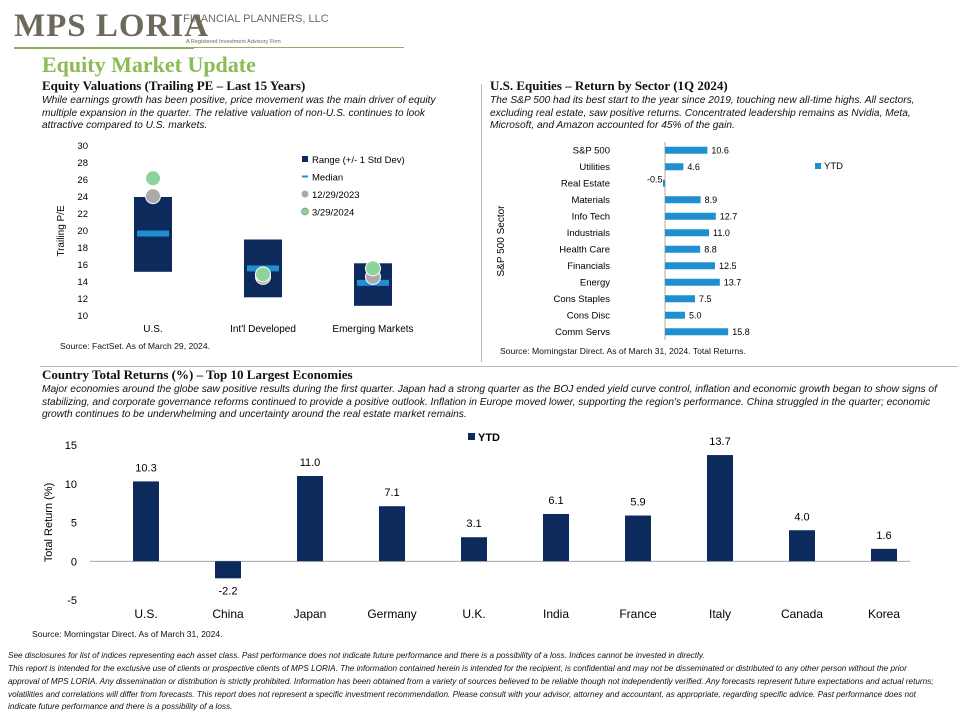 Image resolution: width=960 pixels, height=720 pixels. Describe the element at coordinates (591, 216) in the screenshot. I see `sector-label: Info Tech` at that location.